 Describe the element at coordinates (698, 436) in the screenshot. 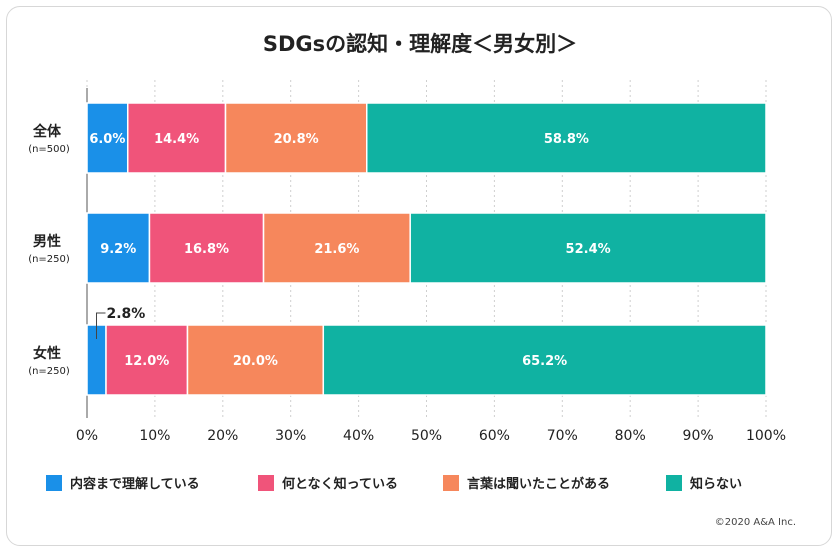

I see `x-tick-label: 90%` at that location.